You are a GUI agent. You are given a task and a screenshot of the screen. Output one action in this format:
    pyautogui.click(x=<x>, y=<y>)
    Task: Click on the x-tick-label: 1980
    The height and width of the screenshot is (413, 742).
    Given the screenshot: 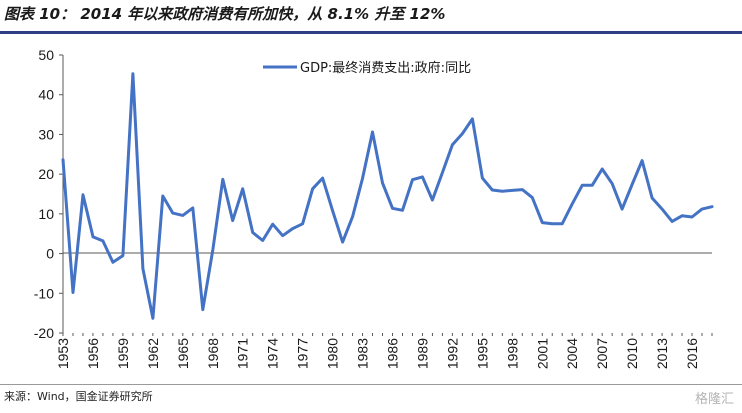 What is the action you would take?
    pyautogui.click(x=333, y=353)
    